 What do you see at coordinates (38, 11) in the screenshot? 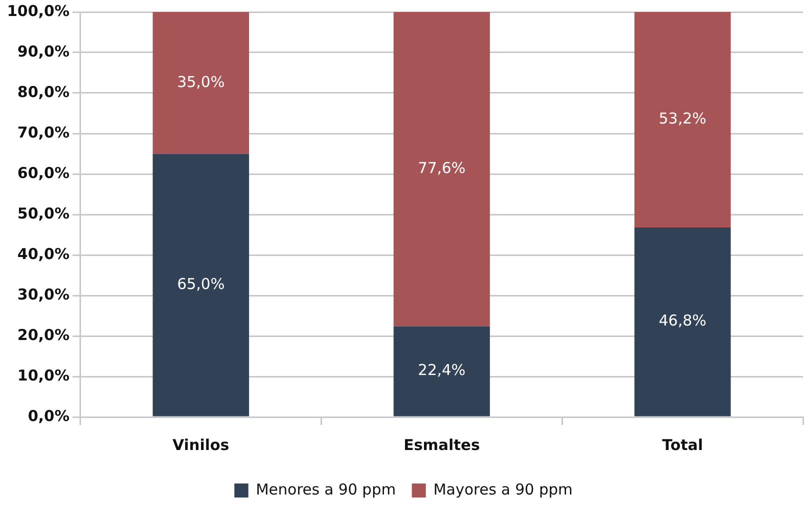
I see `y-tick-label: 100,0%` at bounding box center [38, 11].